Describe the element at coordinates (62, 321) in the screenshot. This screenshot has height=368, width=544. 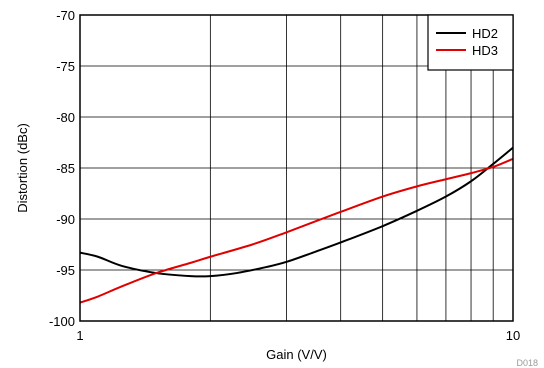
I see `y-tick-label: -100` at that location.